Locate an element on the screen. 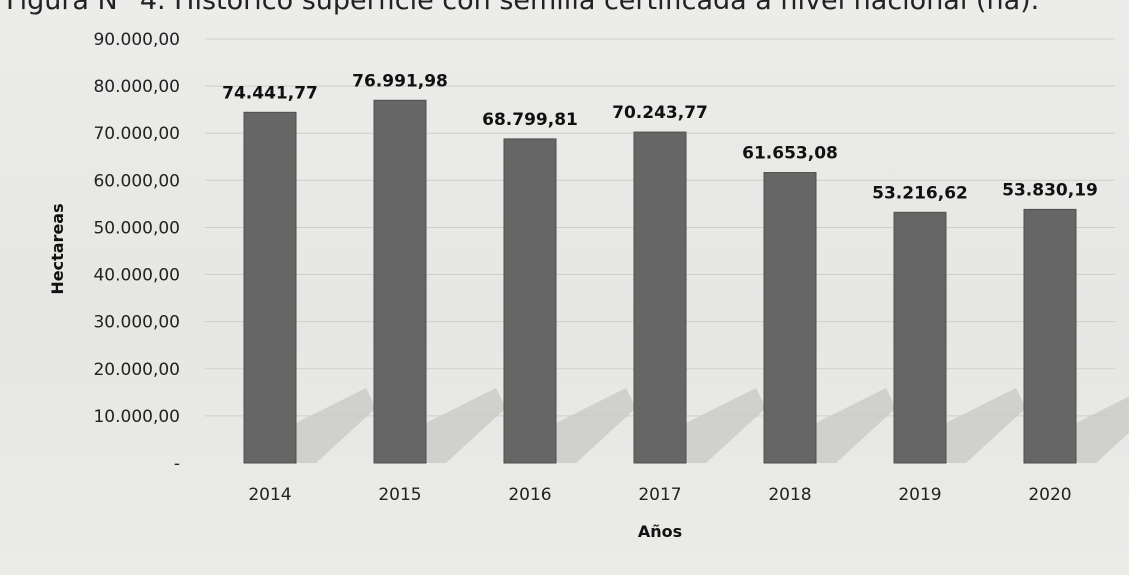 The height and width of the screenshot is (575, 1129). y-tick-label: 20.000,00 is located at coordinates (136, 370).